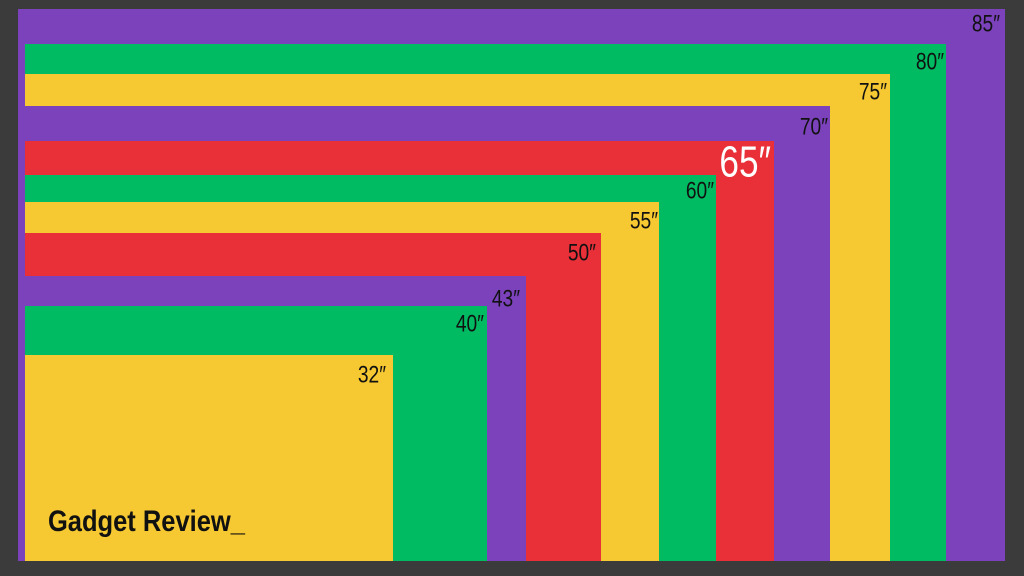 This screenshot has width=1024, height=576. Describe the element at coordinates (930, 61) in the screenshot. I see `size-label: 80″` at that location.